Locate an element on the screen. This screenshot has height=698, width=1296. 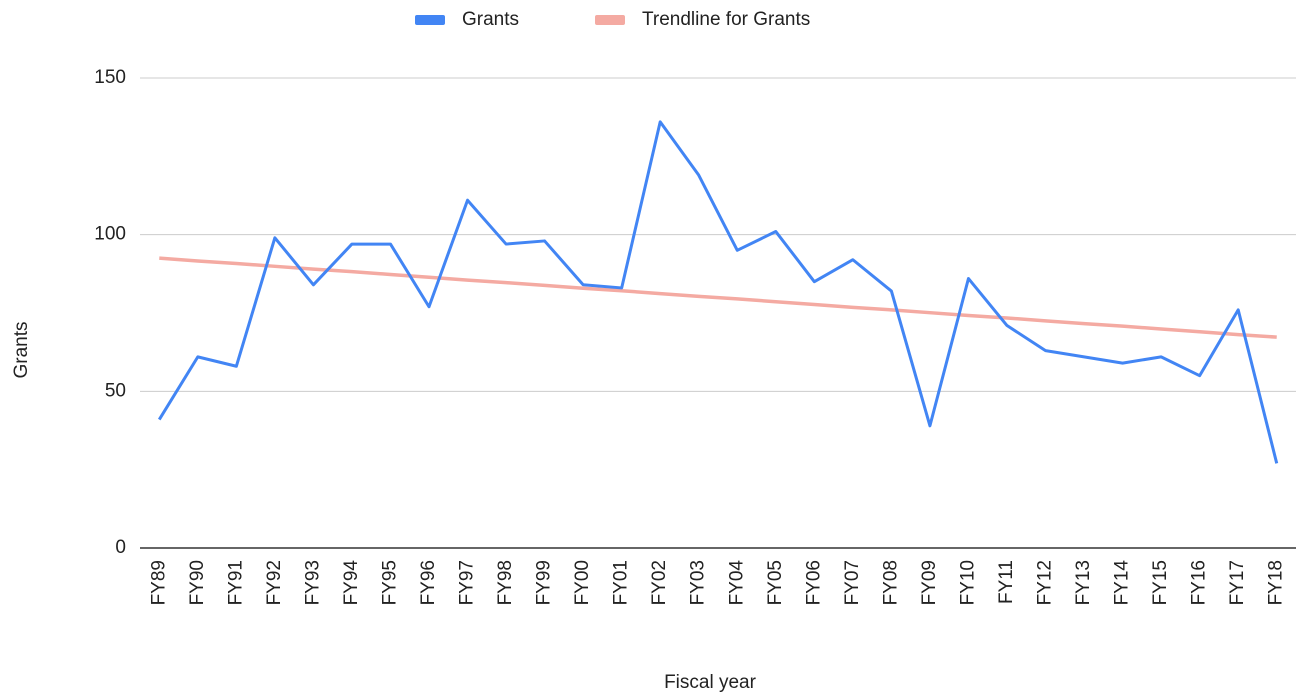
x-tick-label: FY92 is located at coordinates (274, 582).